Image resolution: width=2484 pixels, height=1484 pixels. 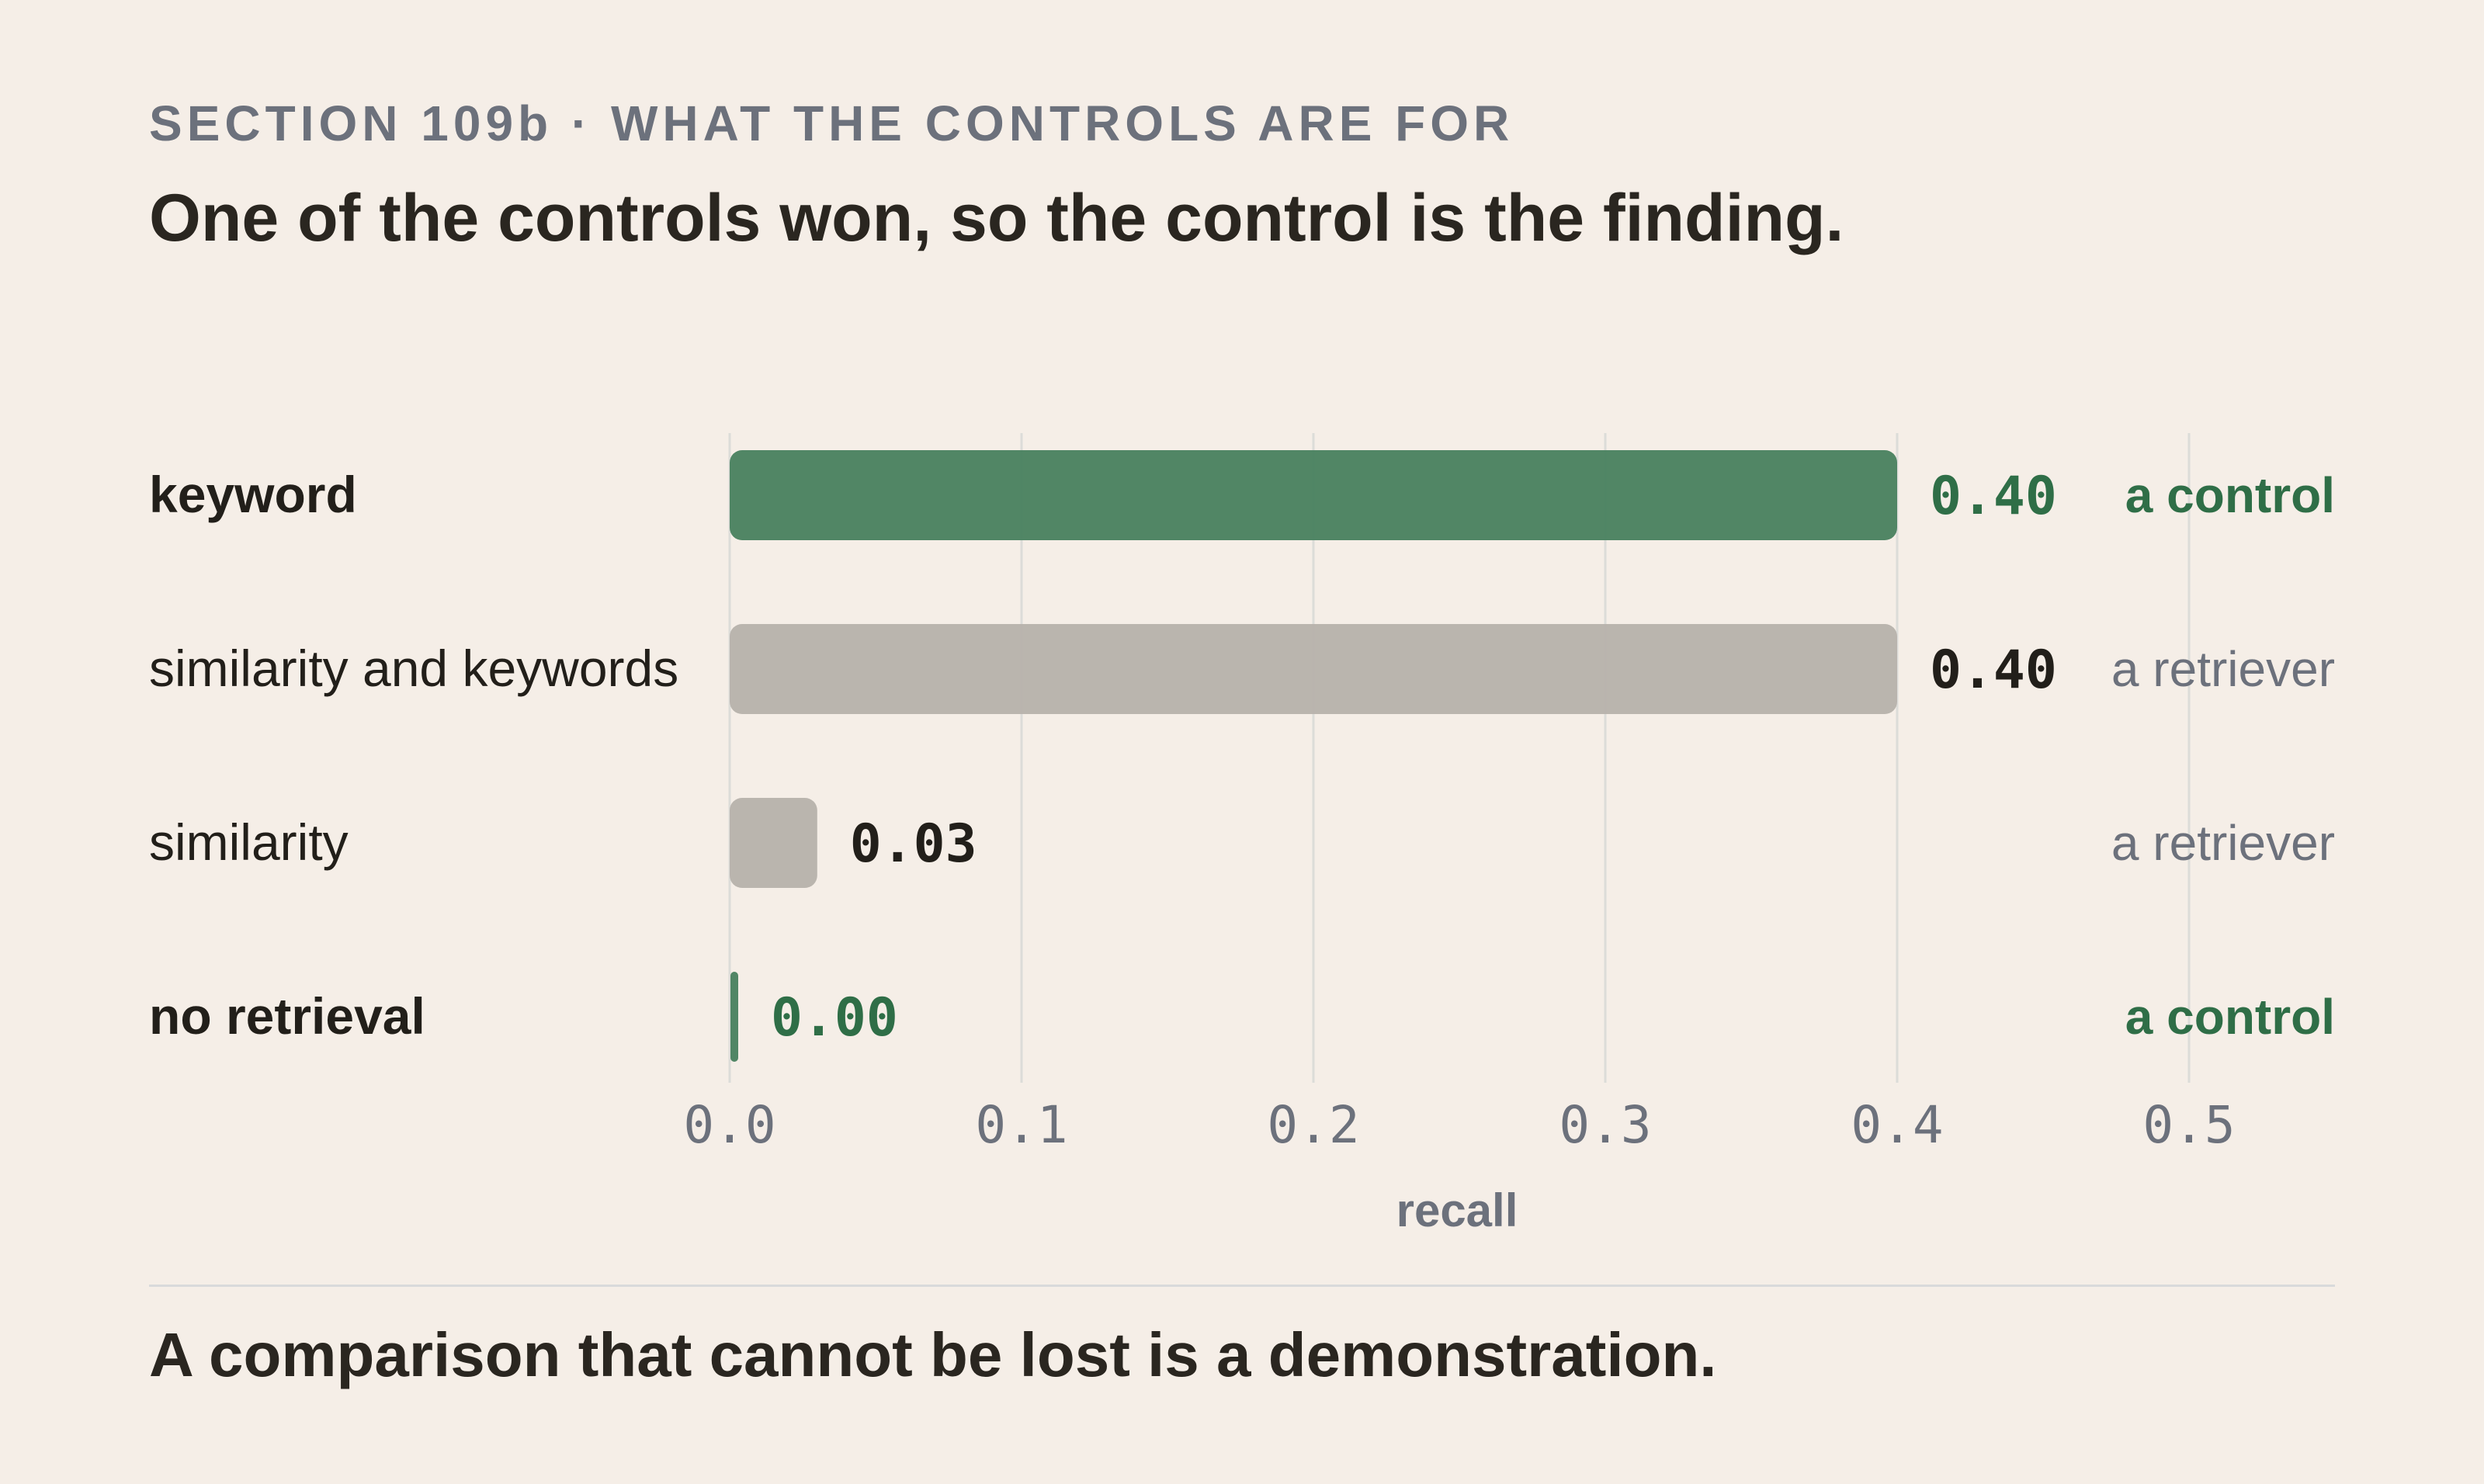 What do you see at coordinates (2188, 1125) in the screenshot?
I see `x-tick-label: 0.5` at bounding box center [2188, 1125].